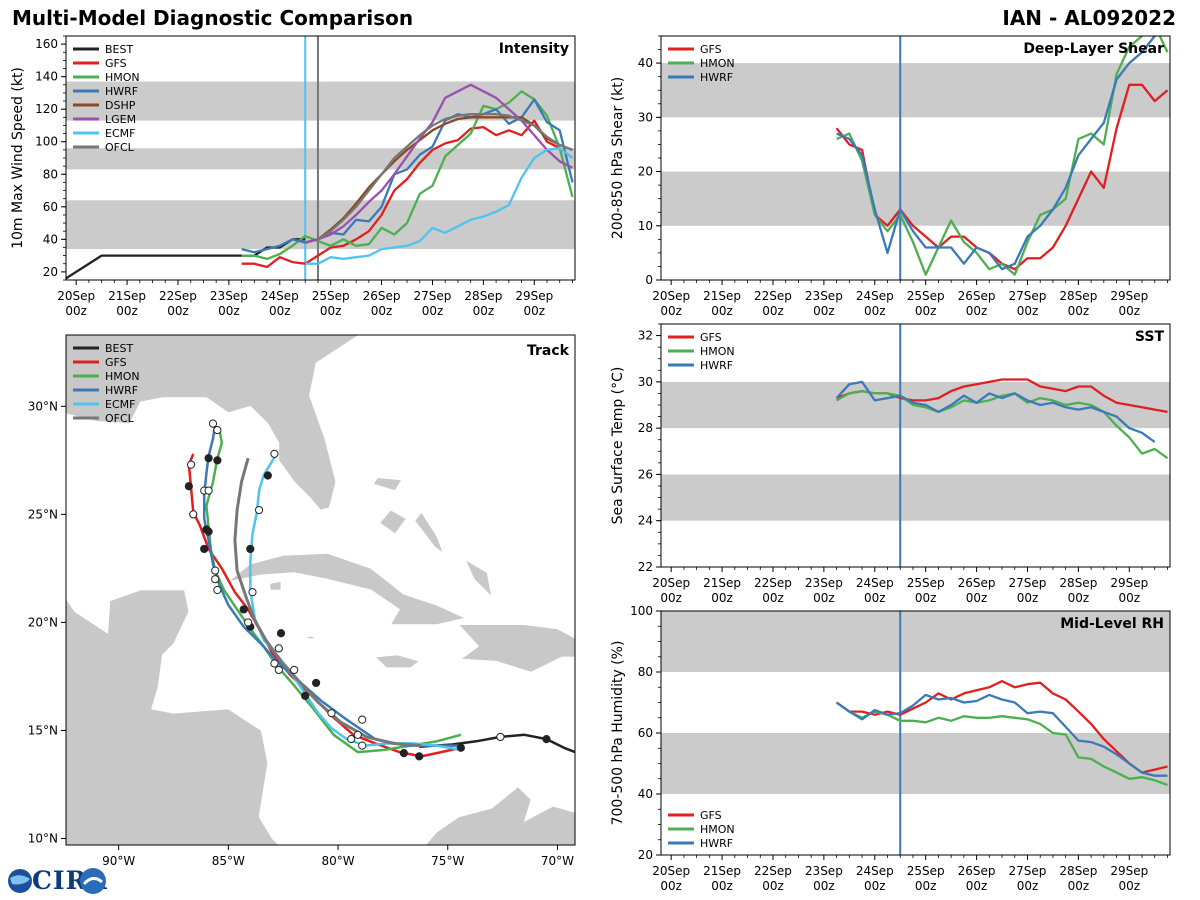 The height and width of the screenshot is (900, 1200). I want to click on y-tick-label: 120, so click(46, 109).